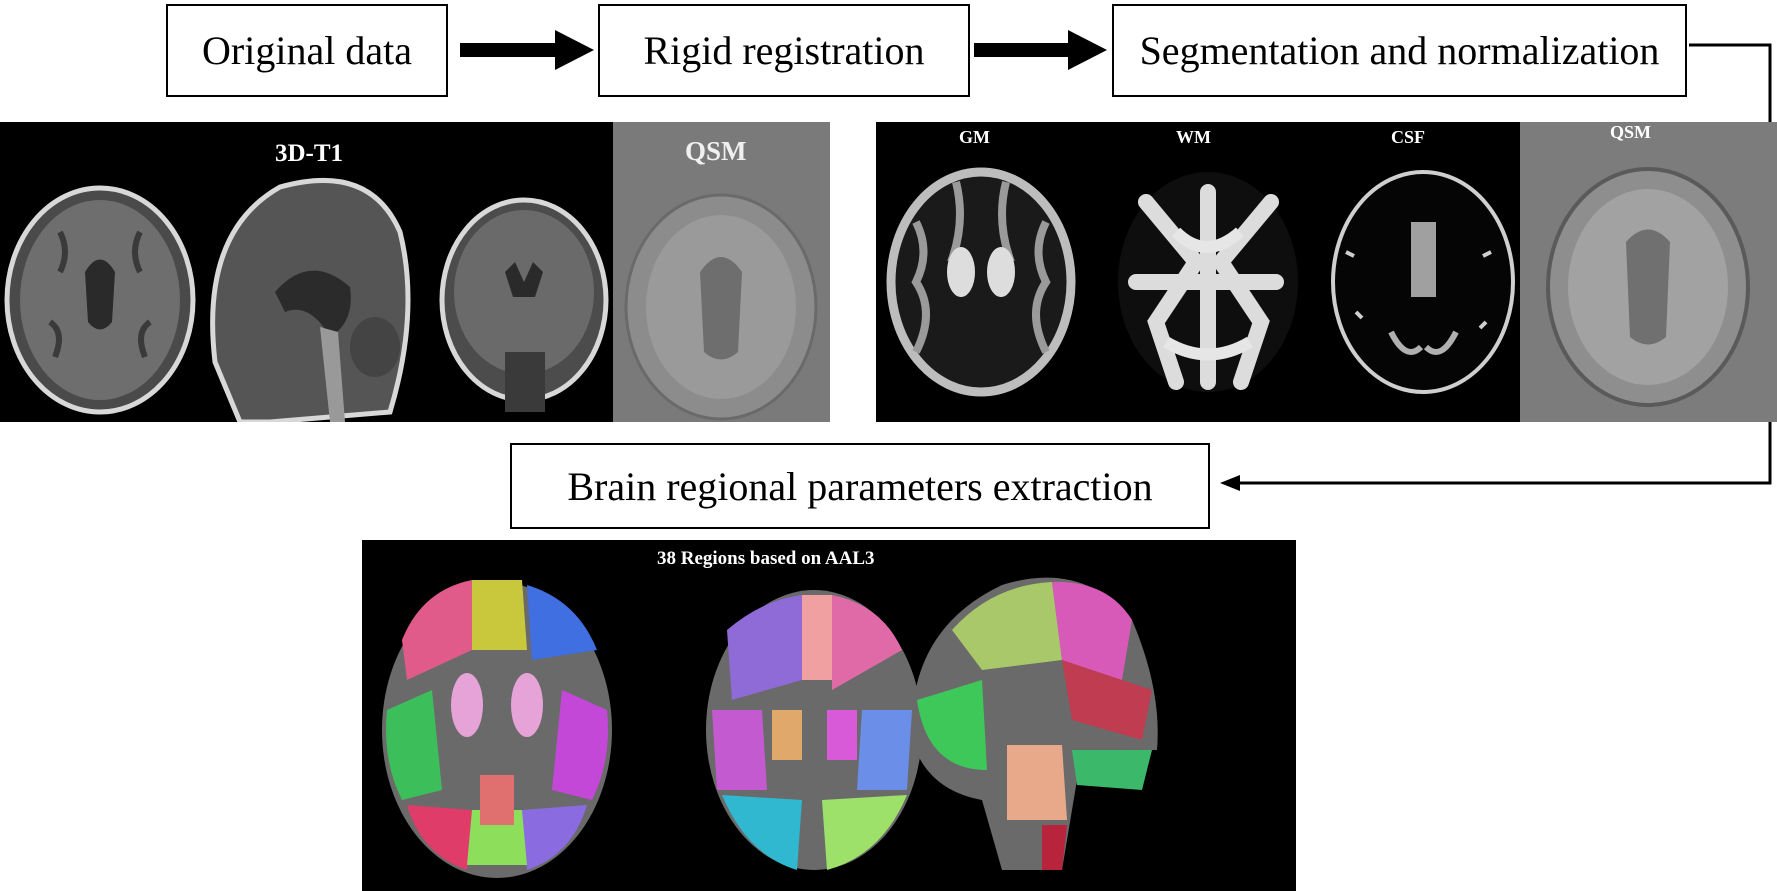  What do you see at coordinates (766, 558) in the screenshot?
I see `aal3-title: 38 Regions based on AAL3` at bounding box center [766, 558].